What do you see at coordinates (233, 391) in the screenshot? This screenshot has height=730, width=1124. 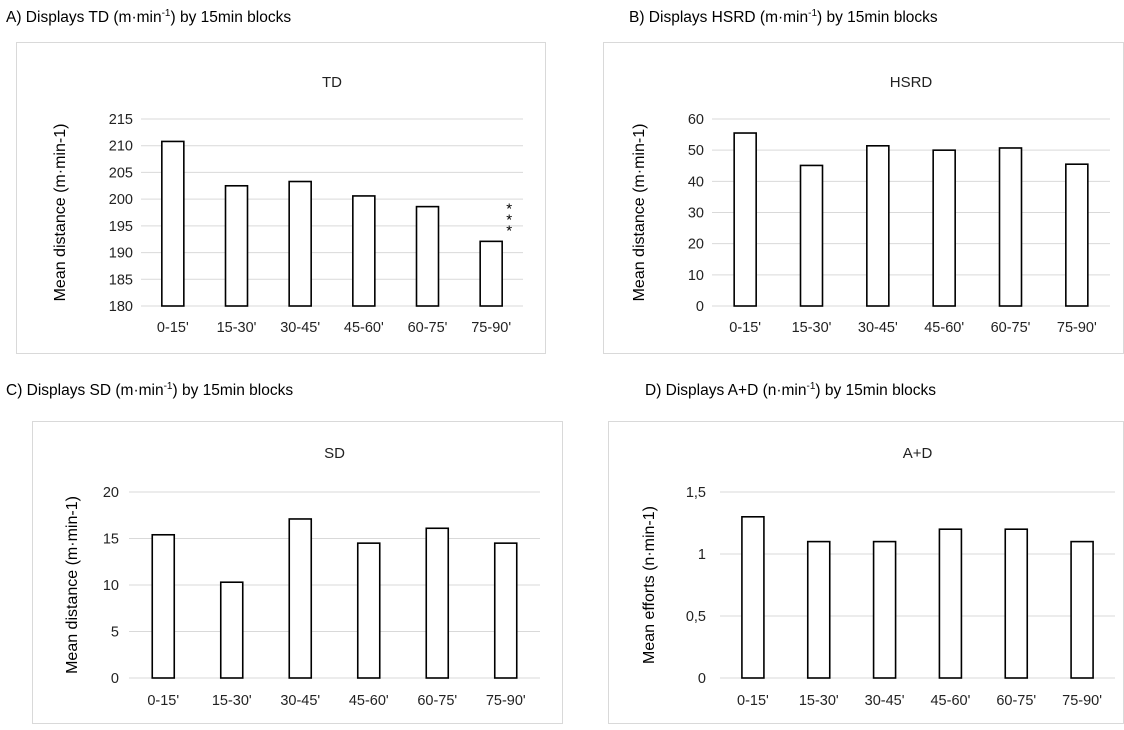 I see `caption-c-text-end: ) by 15min blocks` at bounding box center [233, 391].